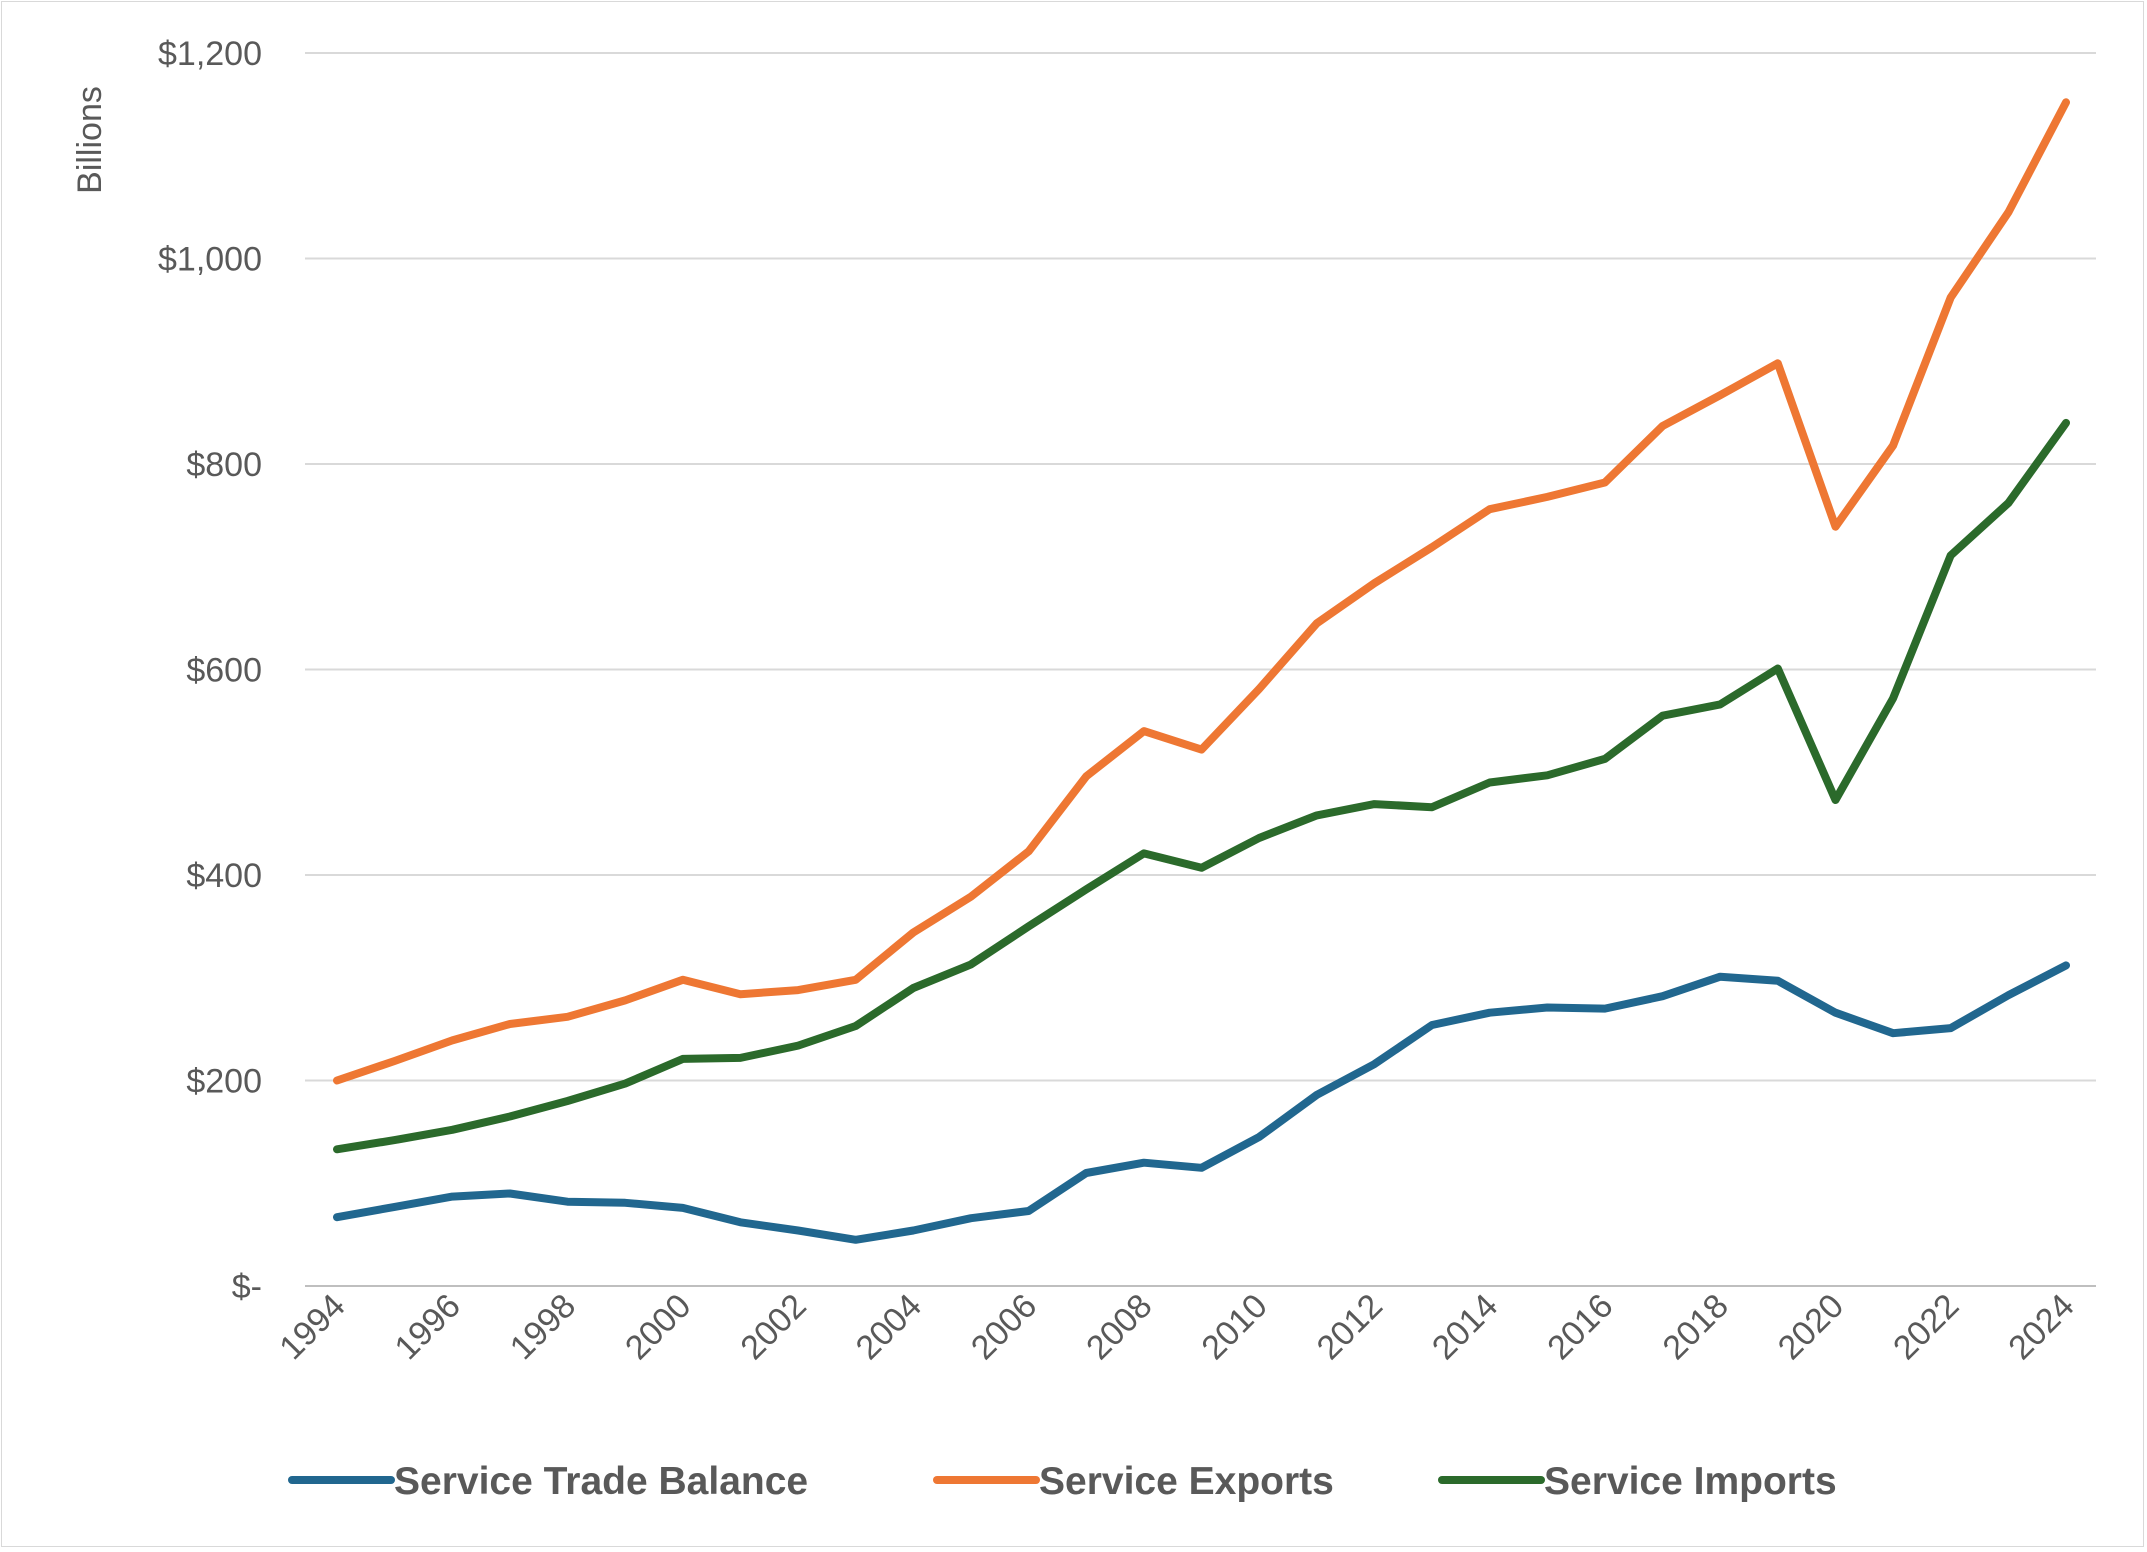 The image size is (2147, 1552). Describe the element at coordinates (1690, 1481) in the screenshot. I see `legend-label: Service Imports` at that location.